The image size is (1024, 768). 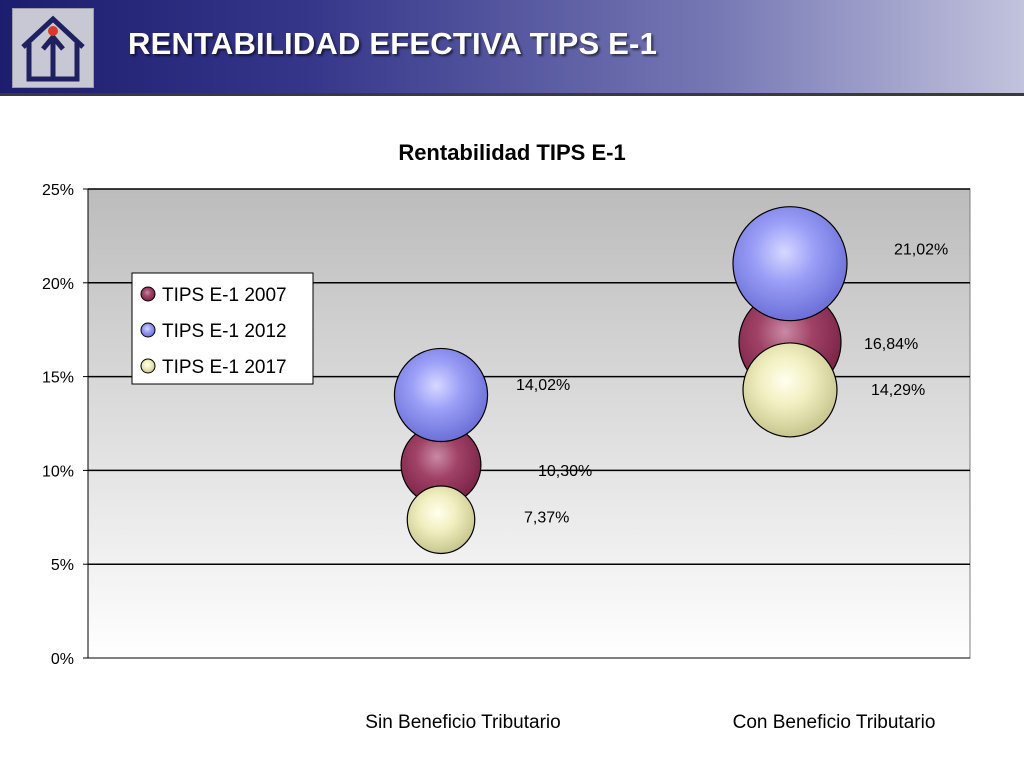 What do you see at coordinates (58, 471) in the screenshot?
I see `y-tick-label: 10%` at bounding box center [58, 471].